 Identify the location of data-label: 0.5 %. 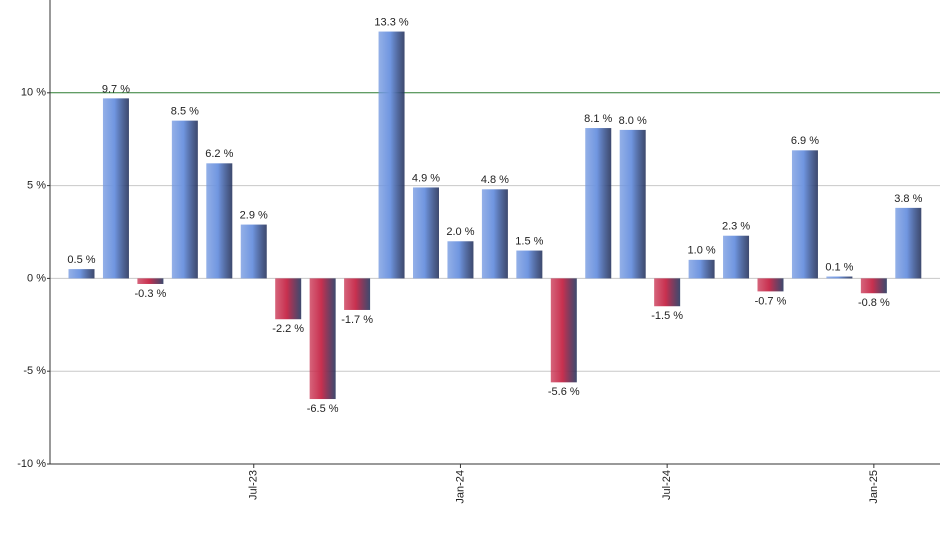
(81, 260).